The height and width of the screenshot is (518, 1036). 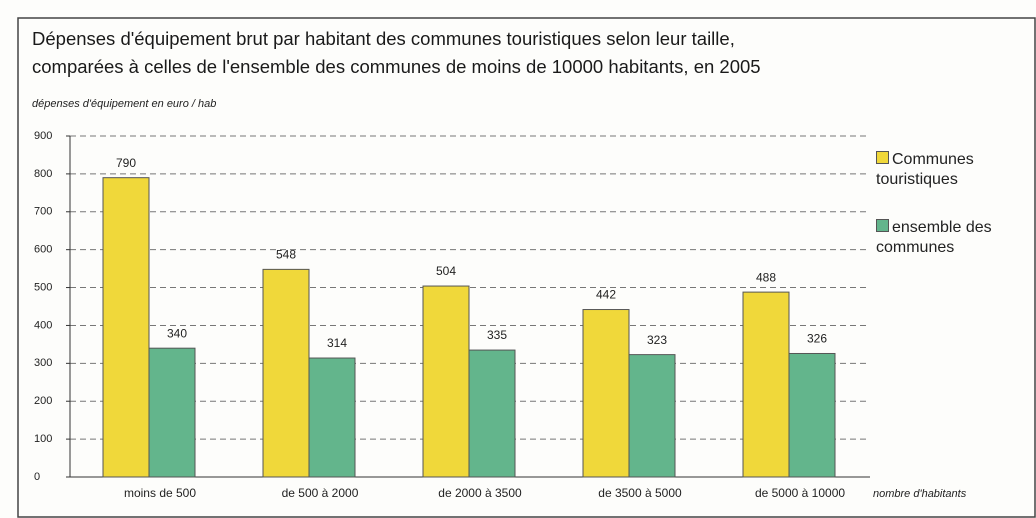 What do you see at coordinates (160, 493) in the screenshot?
I see `x-tick-label: moins de 500` at bounding box center [160, 493].